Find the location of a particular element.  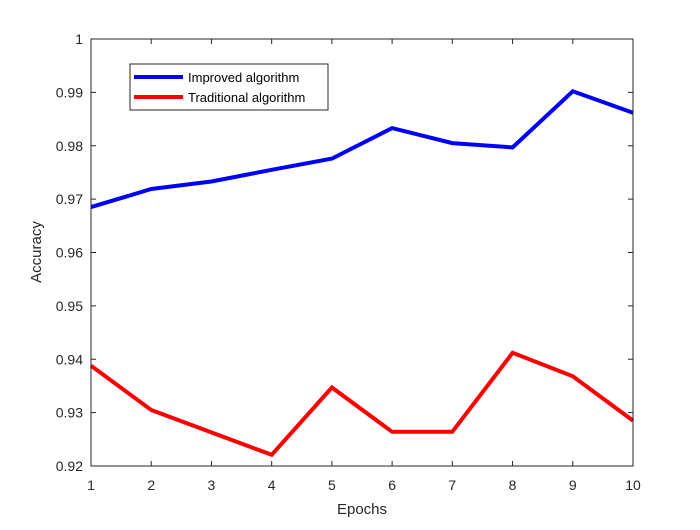

y-tick-label-6: 0.98 is located at coordinates (69, 146).